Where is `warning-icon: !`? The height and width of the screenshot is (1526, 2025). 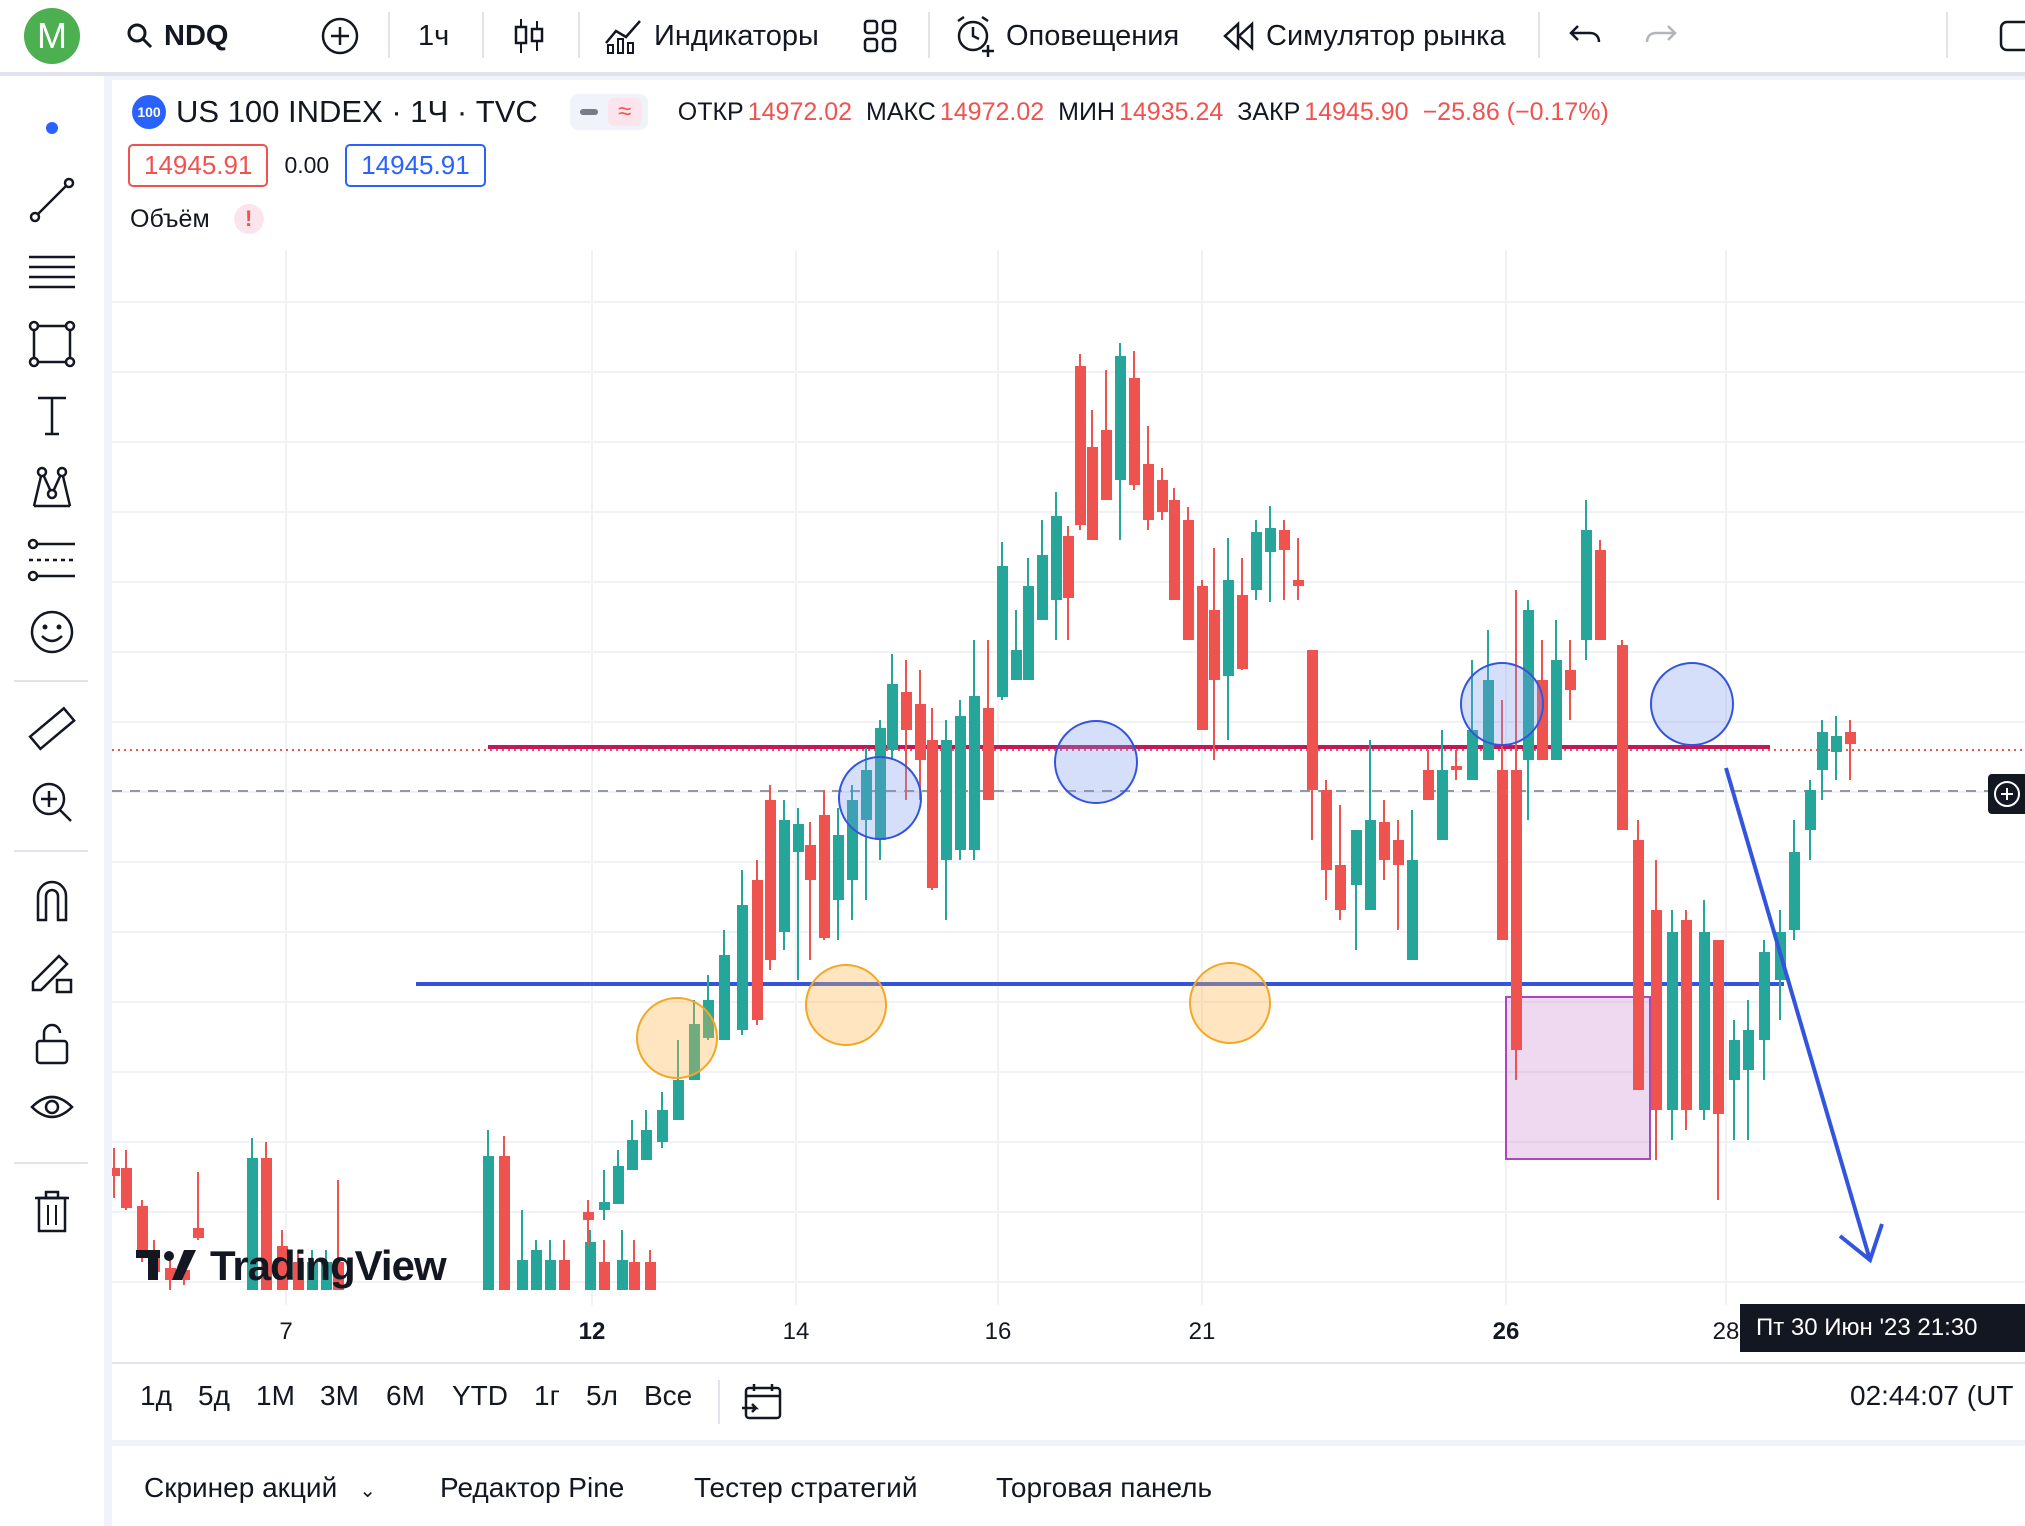
warning-icon: ! is located at coordinates (248, 219).